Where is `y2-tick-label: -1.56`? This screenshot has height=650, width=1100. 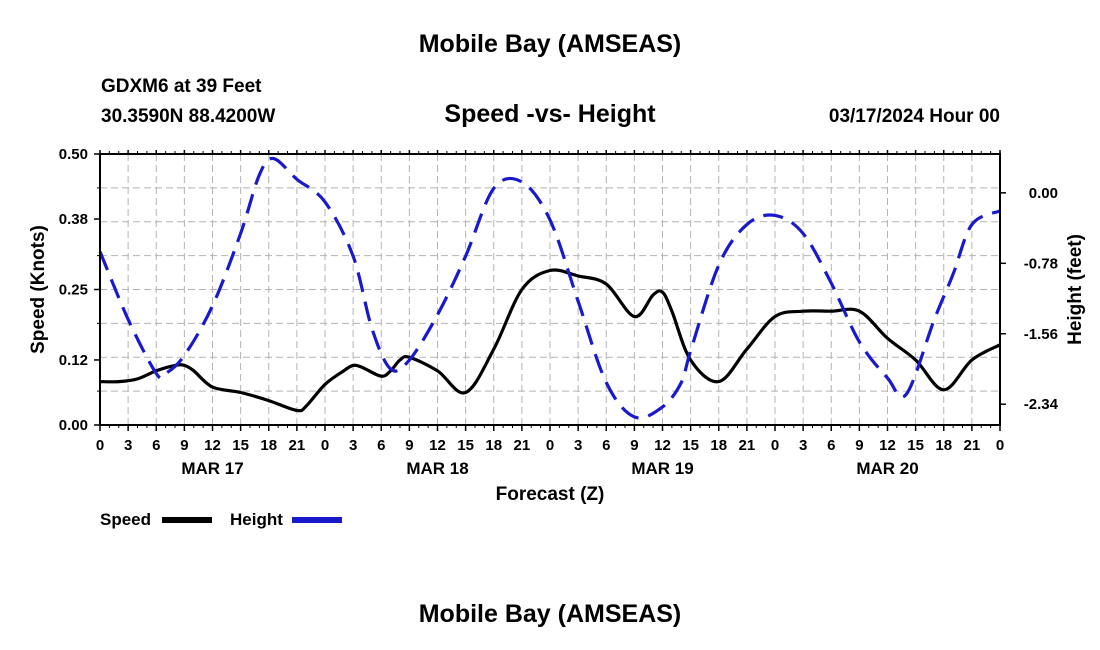 y2-tick-label: -1.56 is located at coordinates (1041, 334).